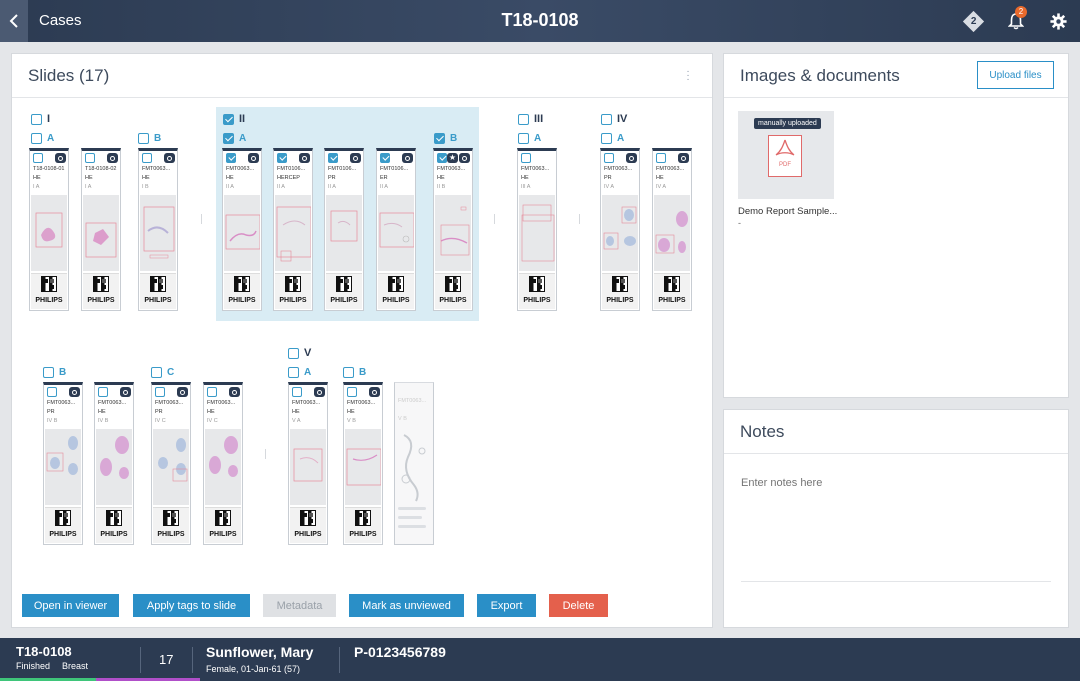  I want to click on slide-card: FMT0063... HE III A PHILIPS, so click(537, 229).